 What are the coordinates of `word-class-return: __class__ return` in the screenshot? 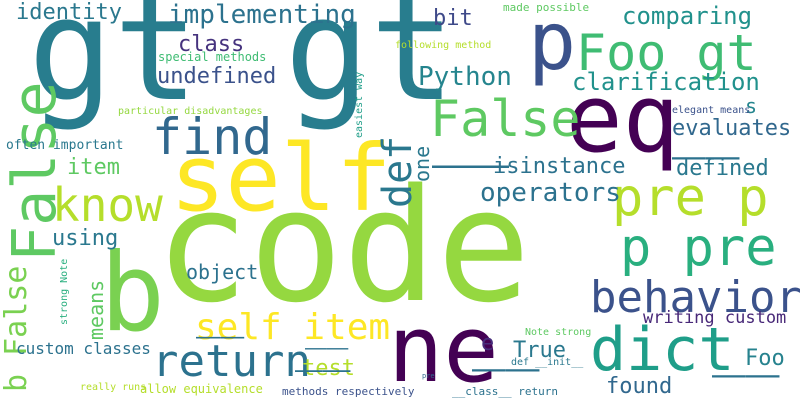 It's located at (505, 391).